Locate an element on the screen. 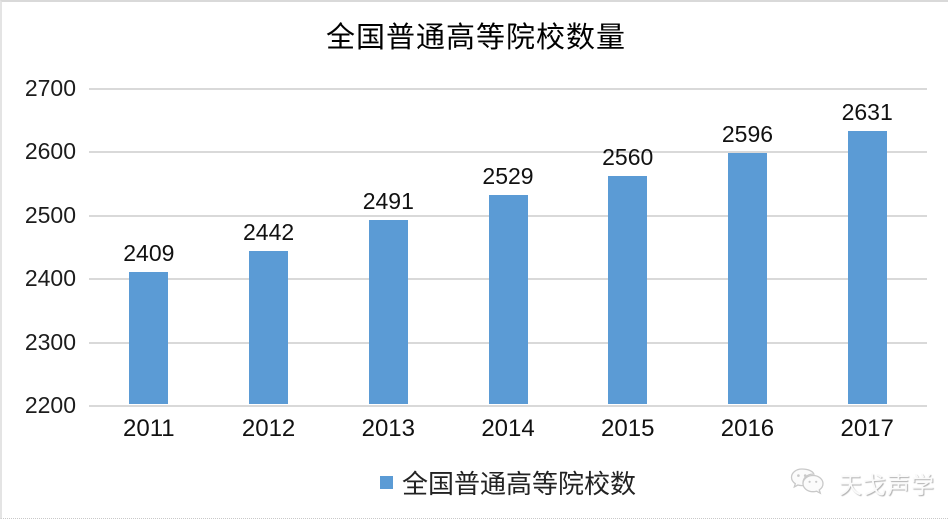  bar-value-label: 2631 is located at coordinates (867, 111).